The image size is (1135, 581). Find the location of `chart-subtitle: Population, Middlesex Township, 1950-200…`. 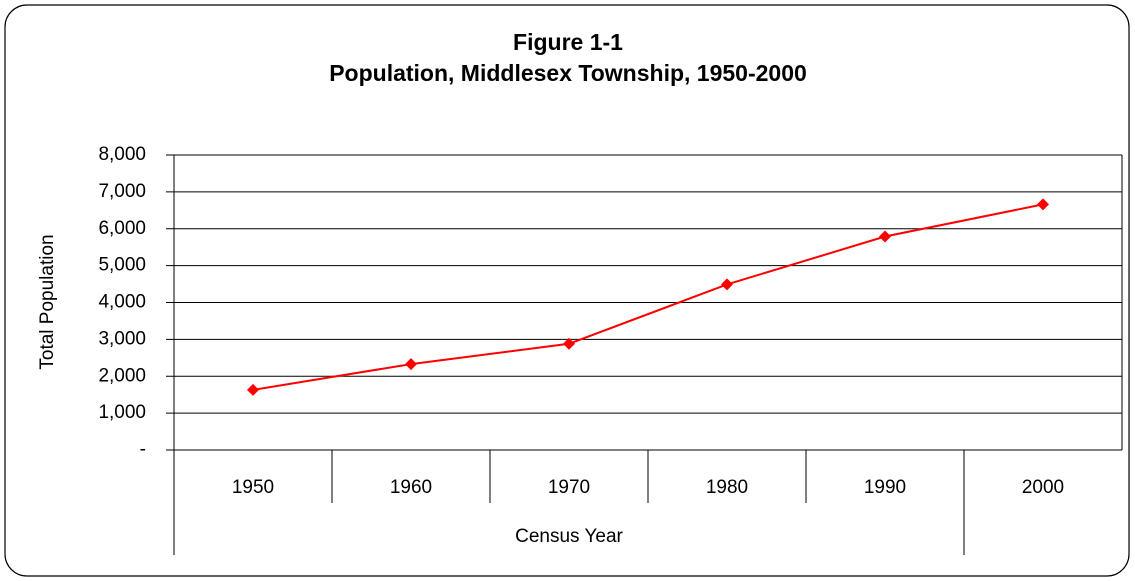

chart-subtitle: Population, Middlesex Township, 1950-200… is located at coordinates (568, 73).